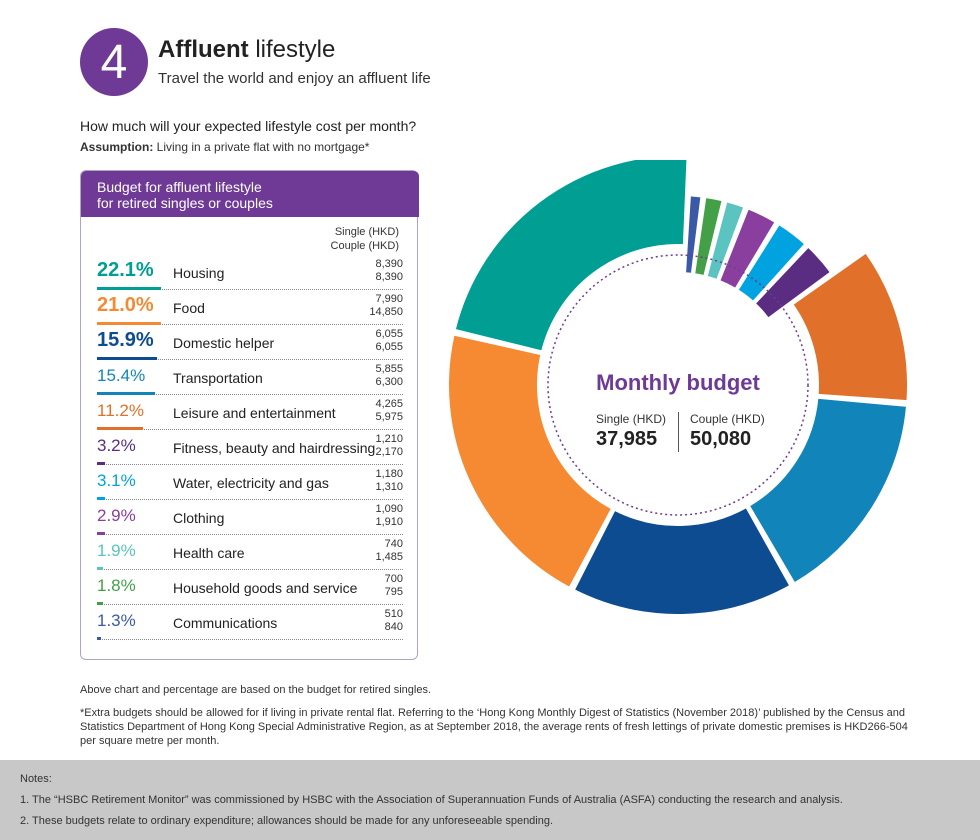 The height and width of the screenshot is (840, 980). What do you see at coordinates (114, 62) in the screenshot?
I see `section-number-badge: 4` at bounding box center [114, 62].